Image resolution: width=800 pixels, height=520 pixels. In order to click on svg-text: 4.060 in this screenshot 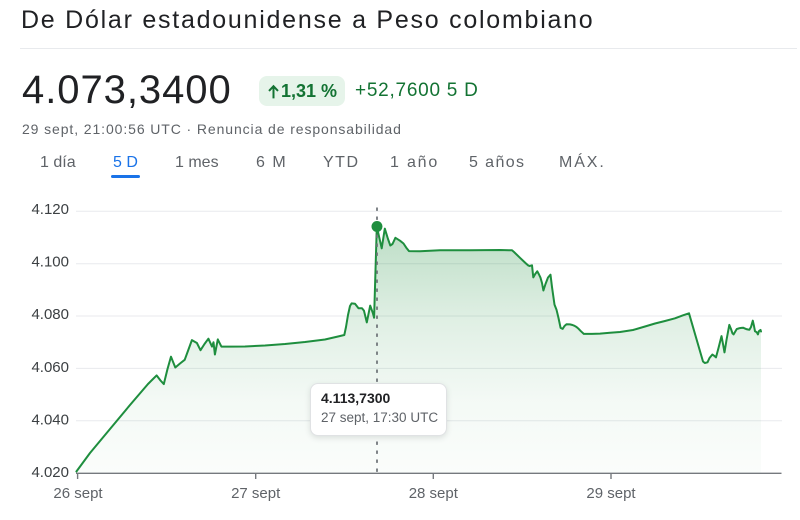, I will do `click(50, 367)`.